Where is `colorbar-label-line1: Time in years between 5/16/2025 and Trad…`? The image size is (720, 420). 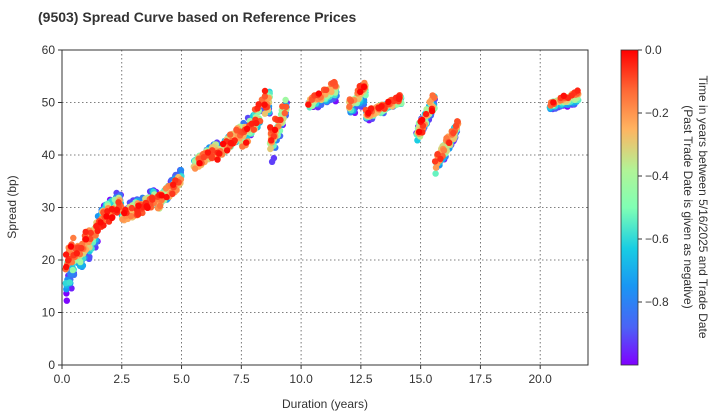
colorbar-label-line1: Time in years between 5/16/2025 and Trad… is located at coordinates (703, 206).